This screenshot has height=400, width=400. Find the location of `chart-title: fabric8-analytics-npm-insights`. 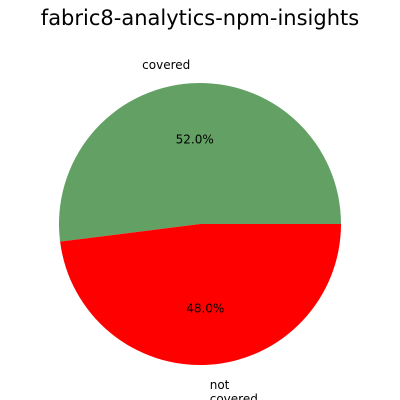

chart-title: fabric8-analytics-npm-insights is located at coordinates (200, 18).